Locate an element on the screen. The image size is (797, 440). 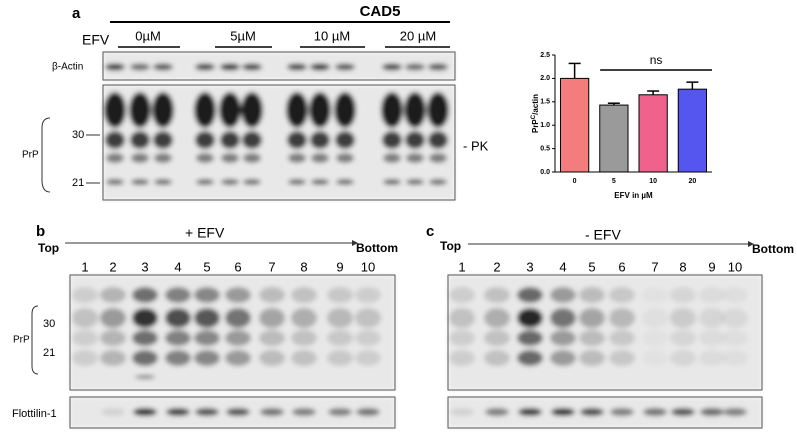
y-label: PrPC/actin is located at coordinates (536, 113).